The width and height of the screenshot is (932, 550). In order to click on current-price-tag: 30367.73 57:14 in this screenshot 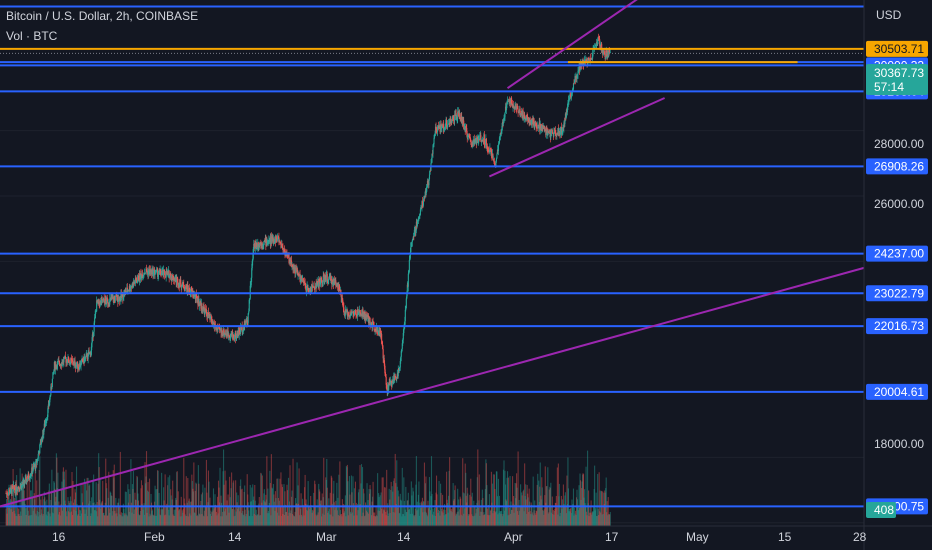, I will do `click(897, 79)`.